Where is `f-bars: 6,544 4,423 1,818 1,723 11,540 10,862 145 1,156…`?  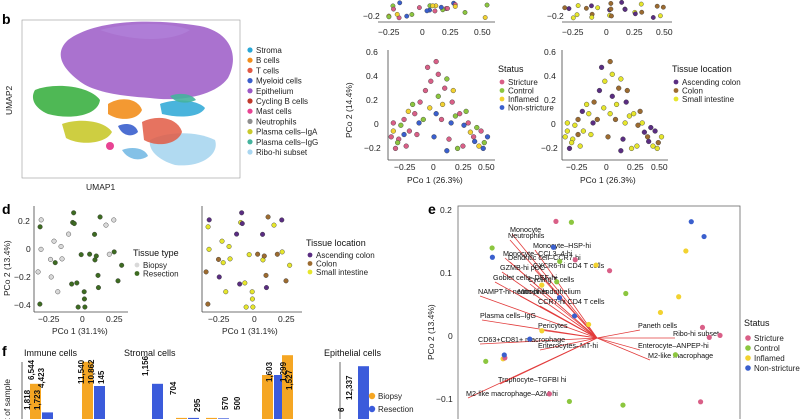
f-bars: 6,544 4,423 1,818 1,723 11,540 10,862 145 1,156… is located at coordinates (196, 387).